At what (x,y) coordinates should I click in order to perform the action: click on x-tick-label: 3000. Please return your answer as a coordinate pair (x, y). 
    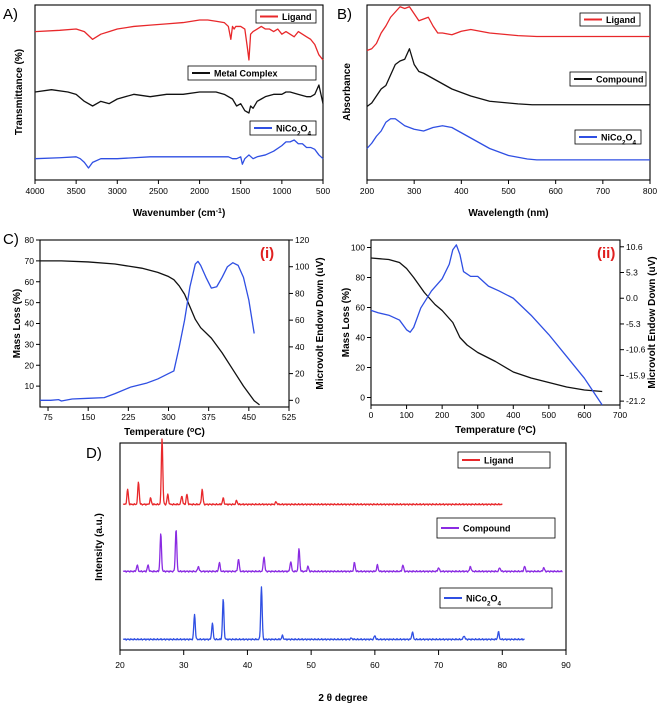
    Looking at the image, I should click on (117, 191).